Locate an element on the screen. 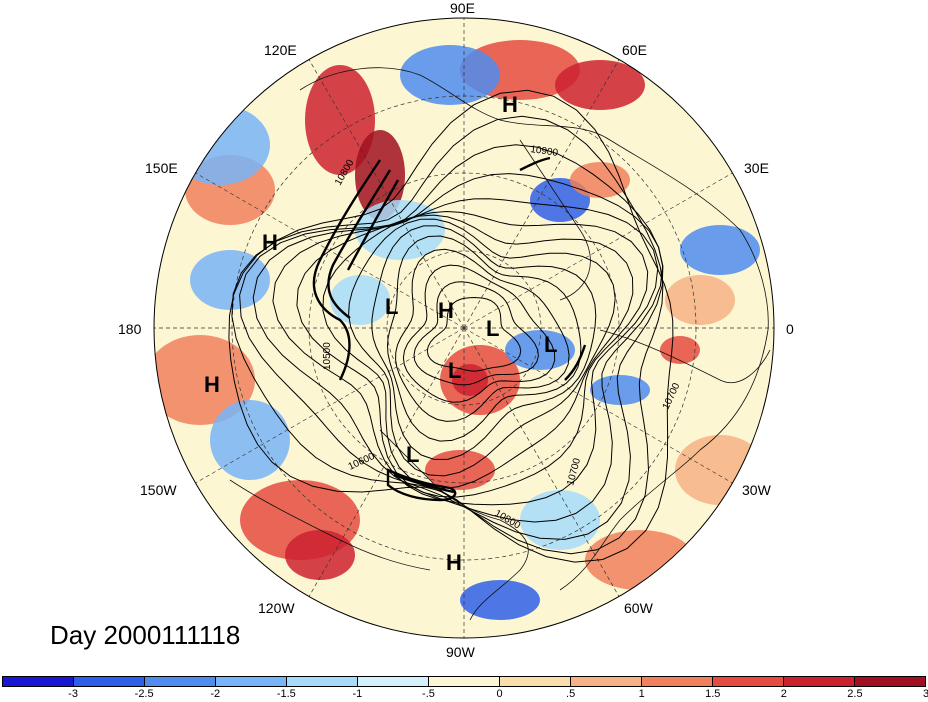 Image resolution: width=928 pixels, height=702 pixels. colorbar-tick: .5 is located at coordinates (571, 694).